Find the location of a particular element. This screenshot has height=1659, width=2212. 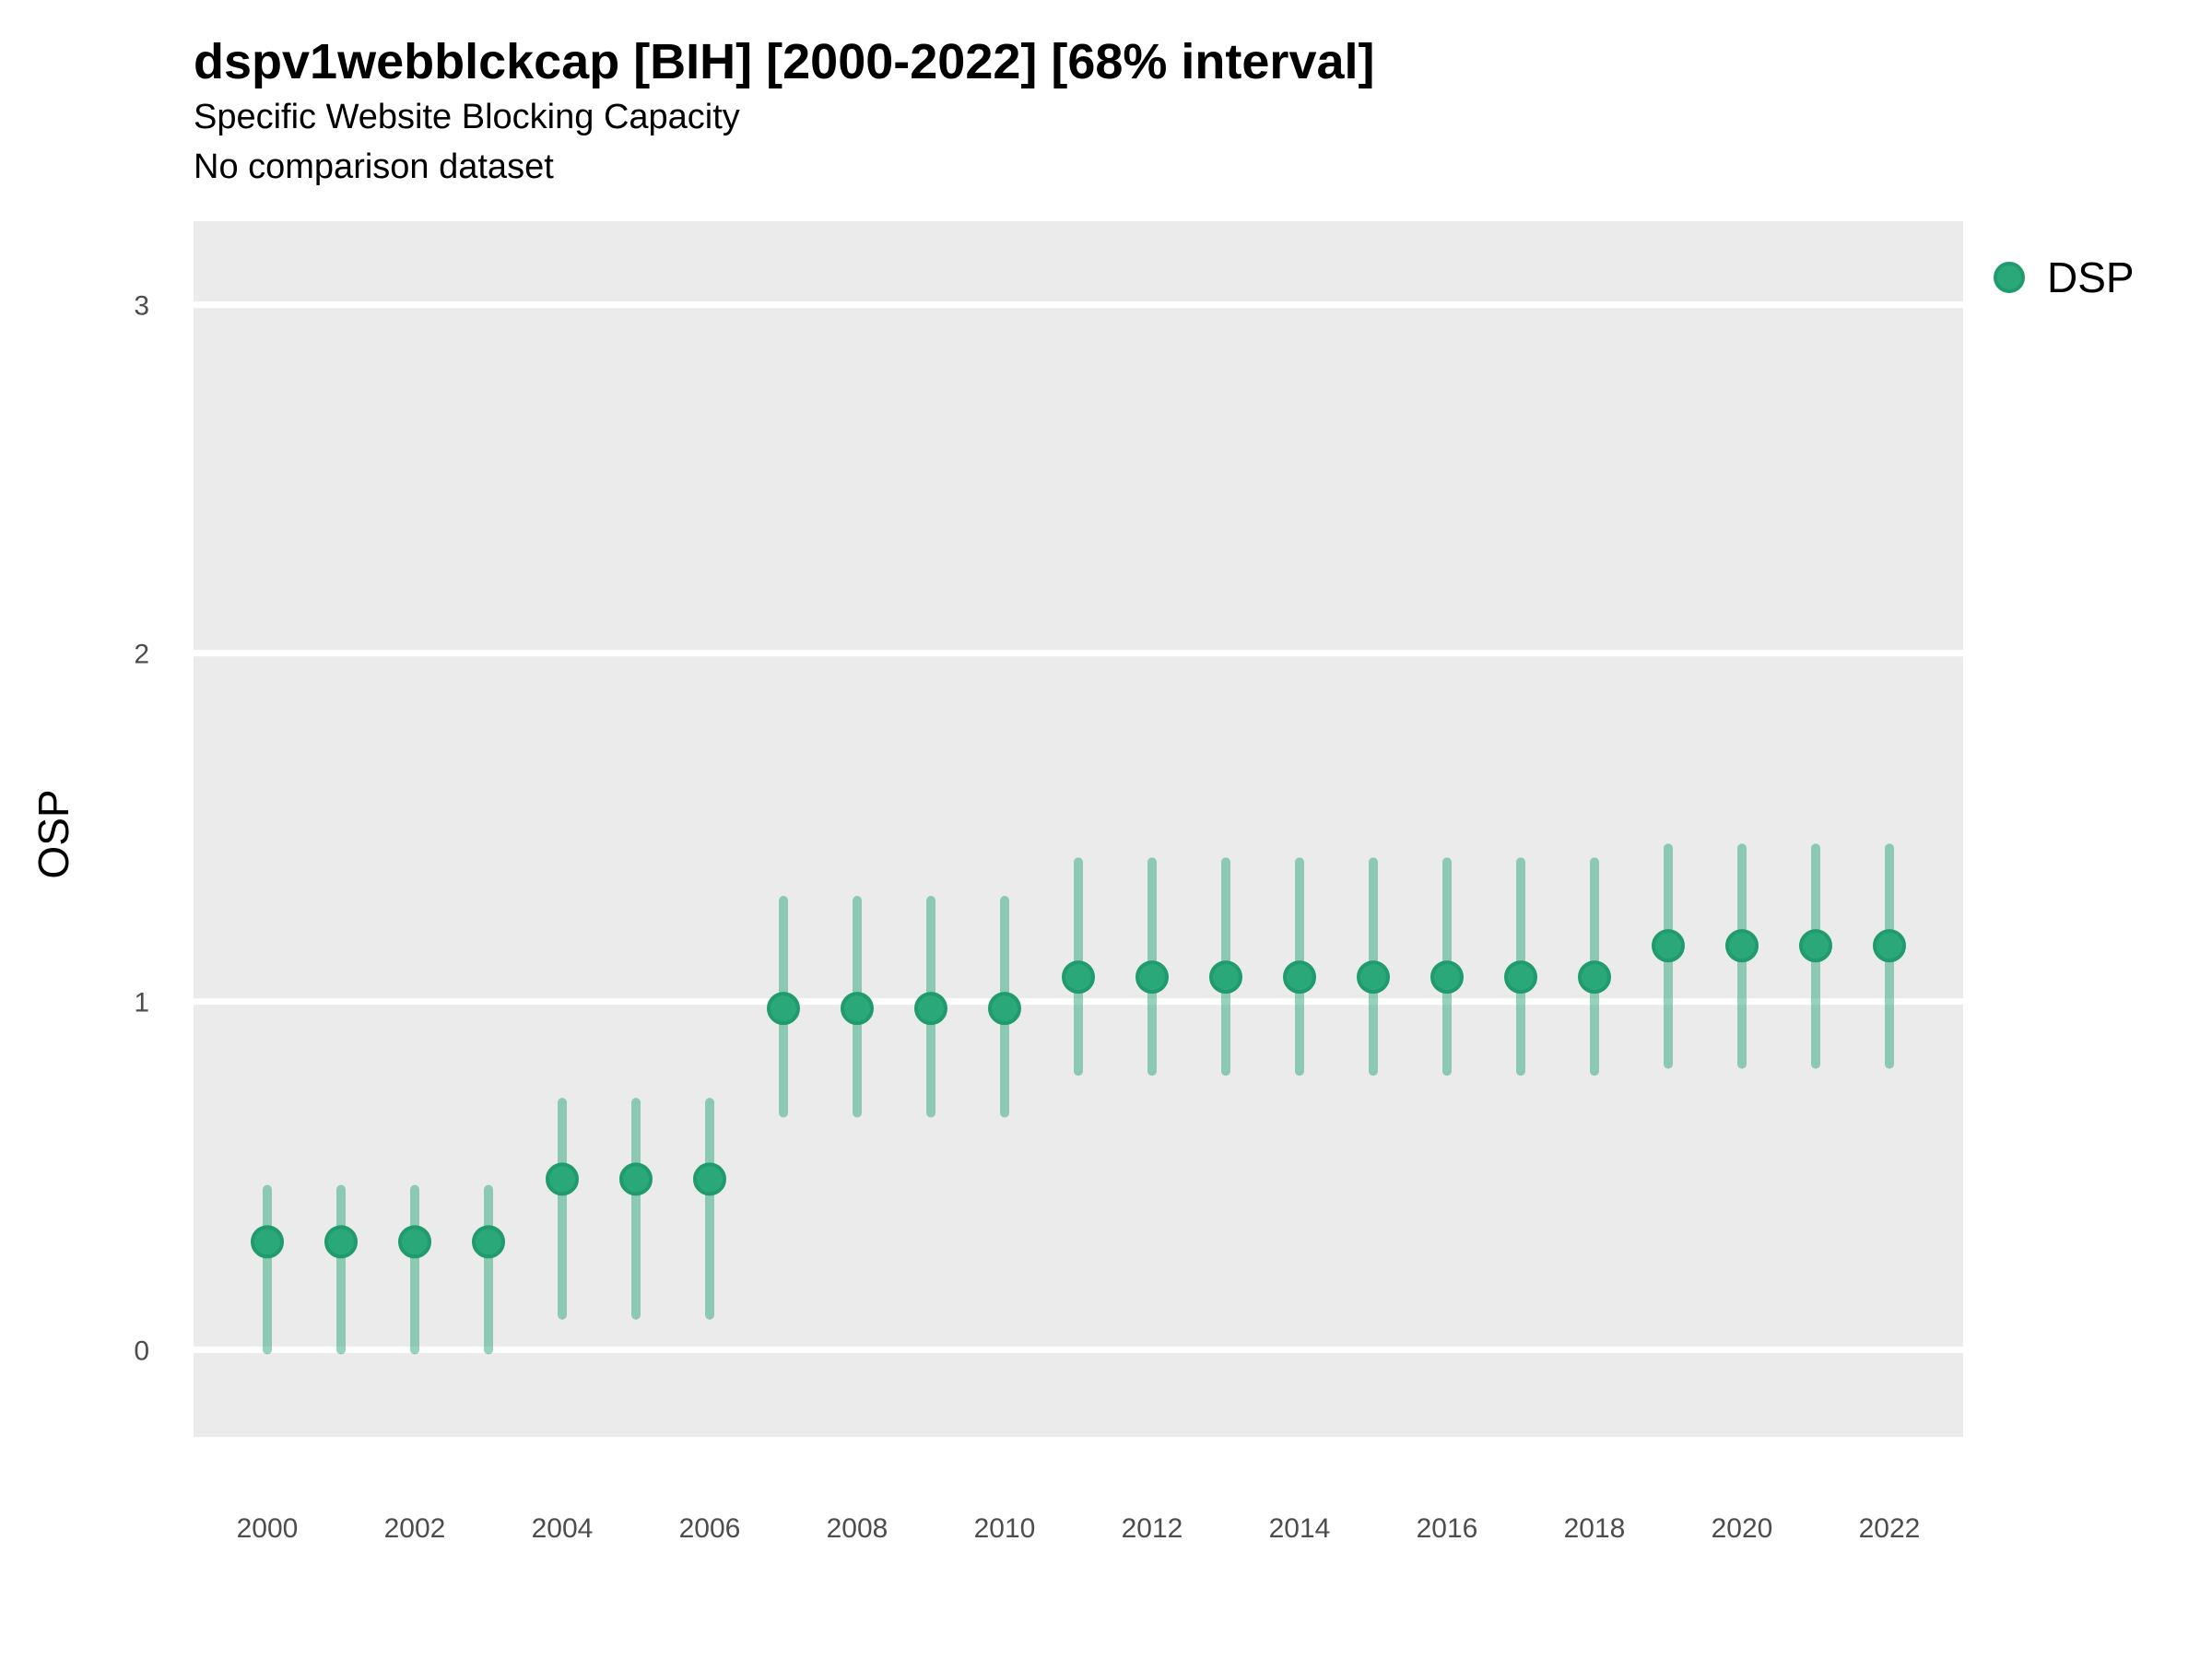

y-axis-title: OSP is located at coordinates (53, 834).